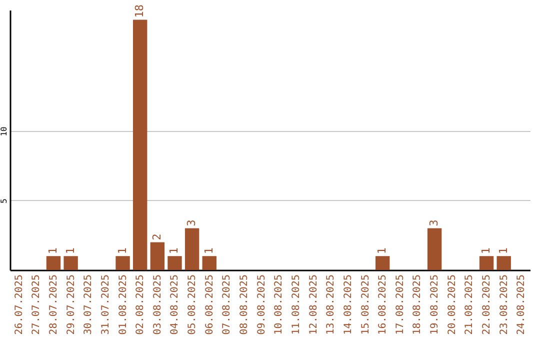  I want to click on x-tick-label: 14.08.2025, so click(348, 304).